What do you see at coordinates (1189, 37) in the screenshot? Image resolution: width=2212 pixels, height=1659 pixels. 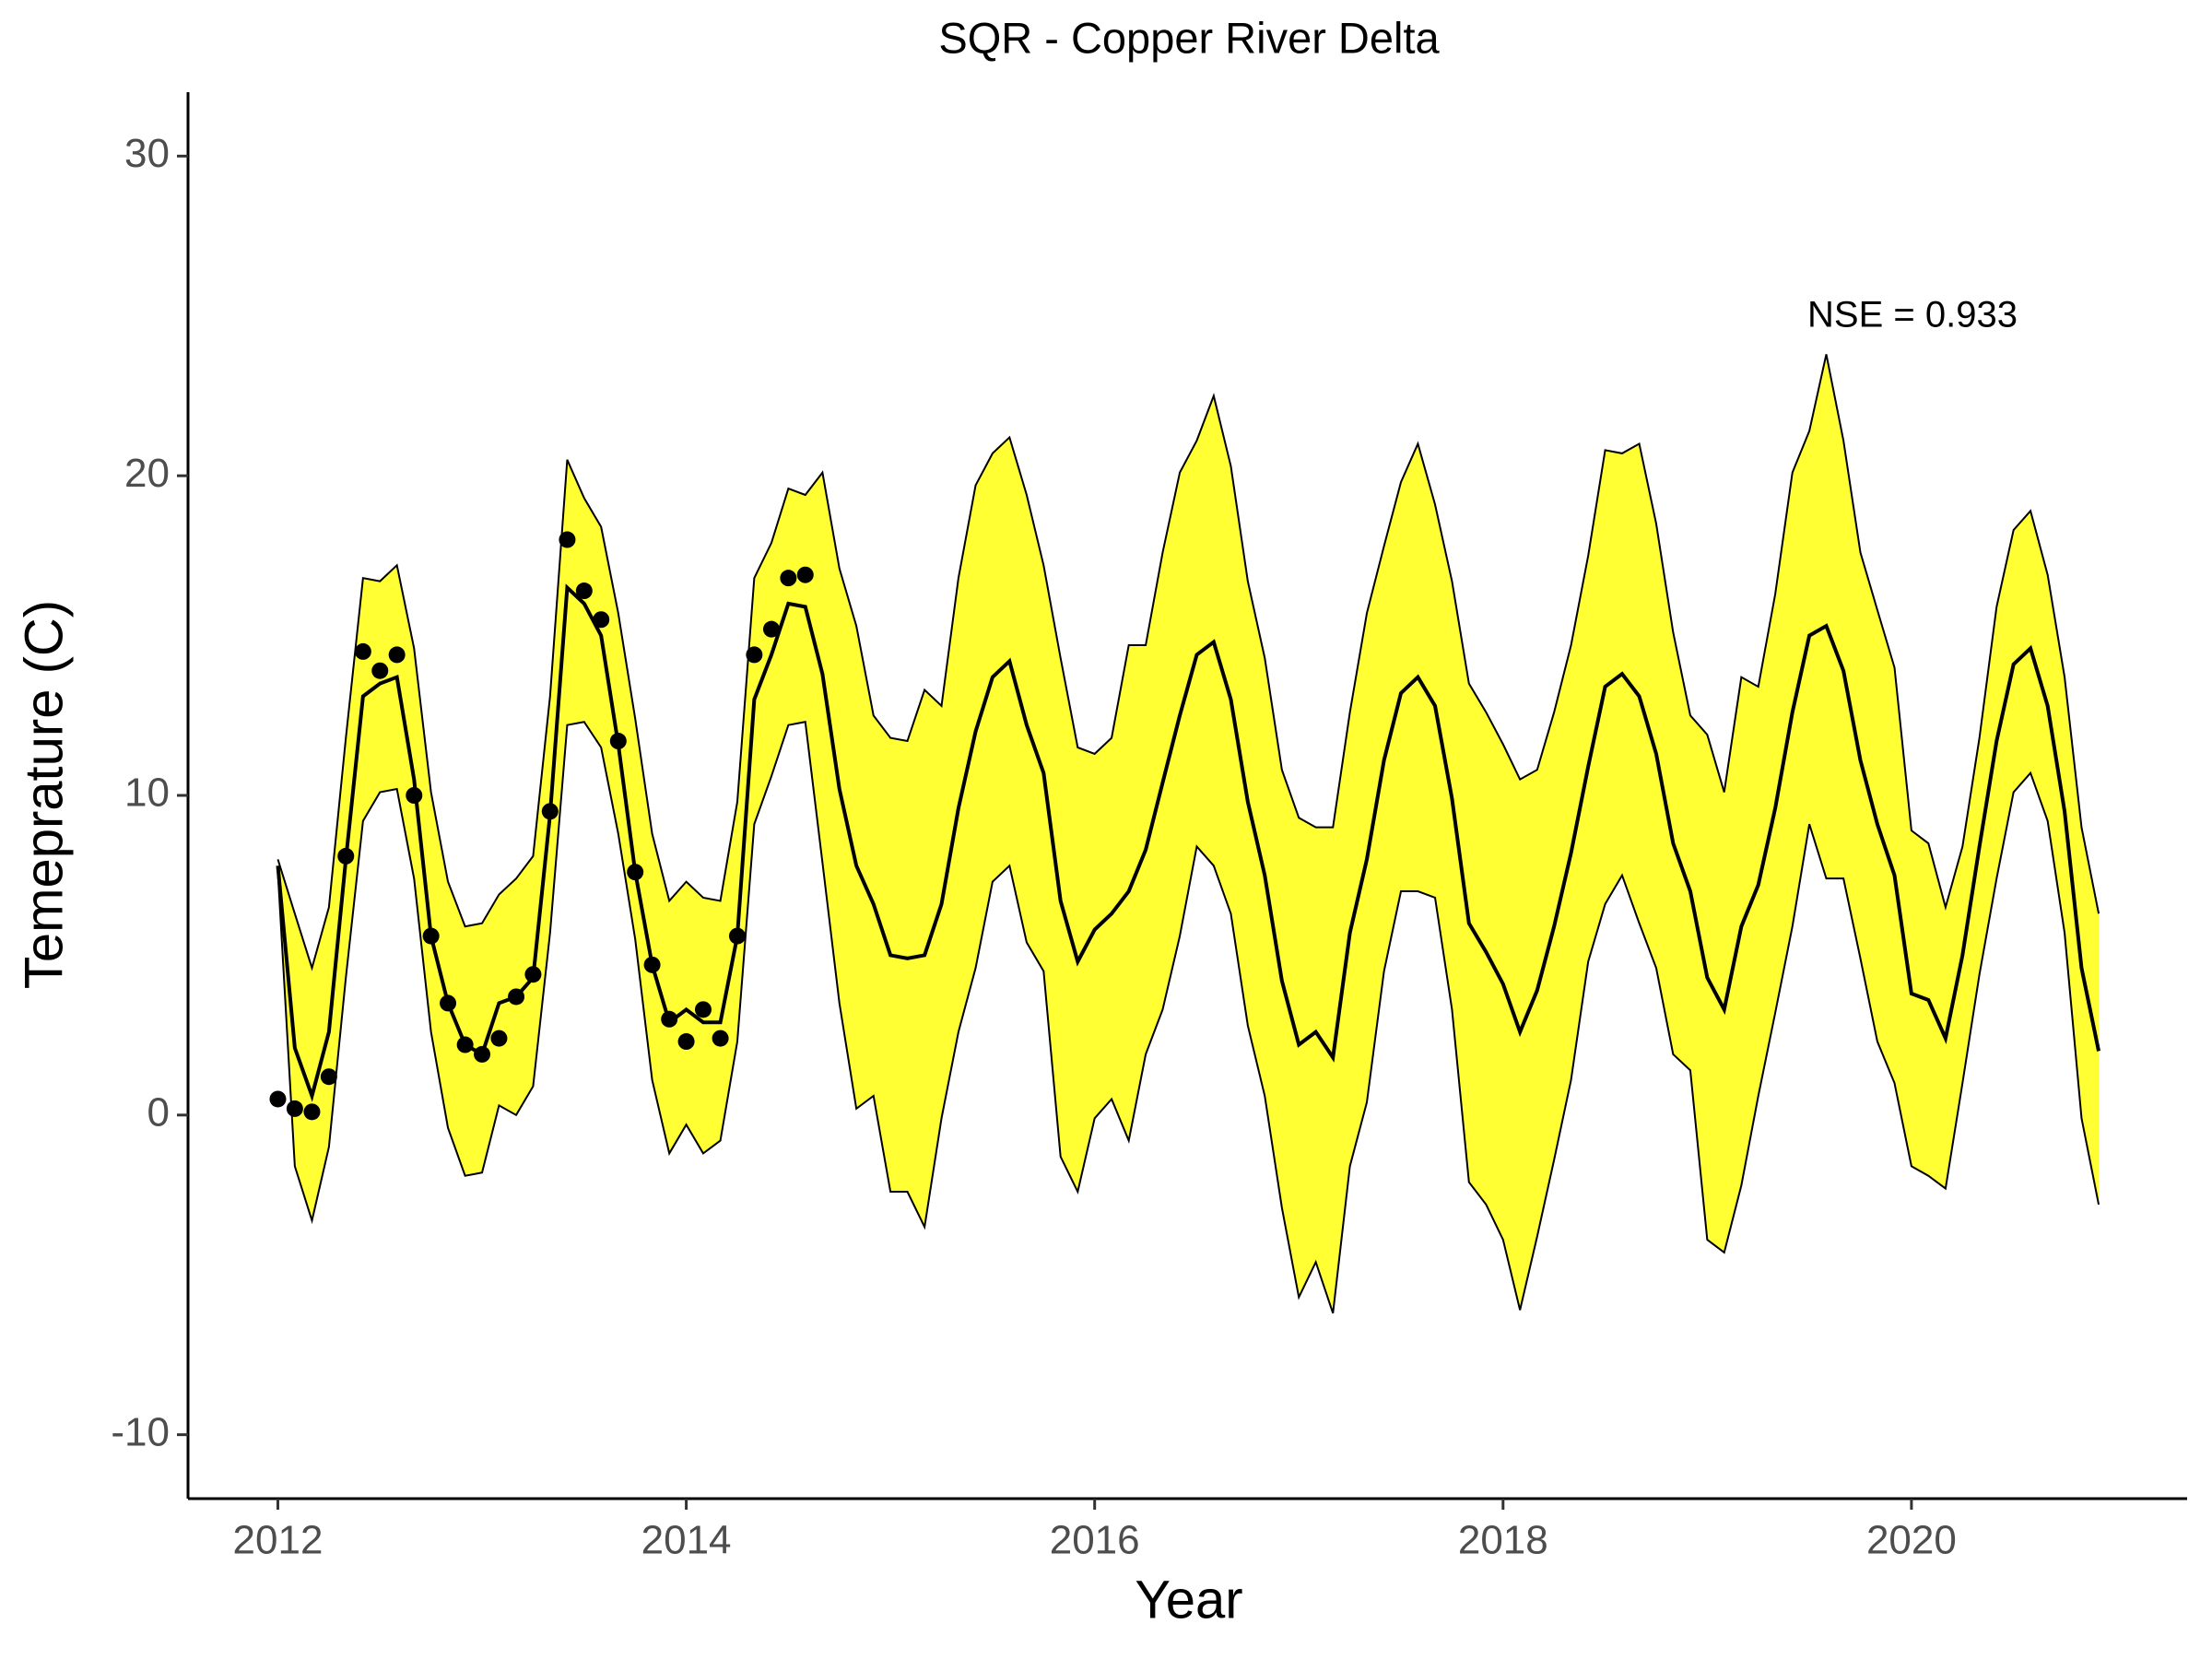 I see `chart-title: SQR - Copper River Delta` at bounding box center [1189, 37].